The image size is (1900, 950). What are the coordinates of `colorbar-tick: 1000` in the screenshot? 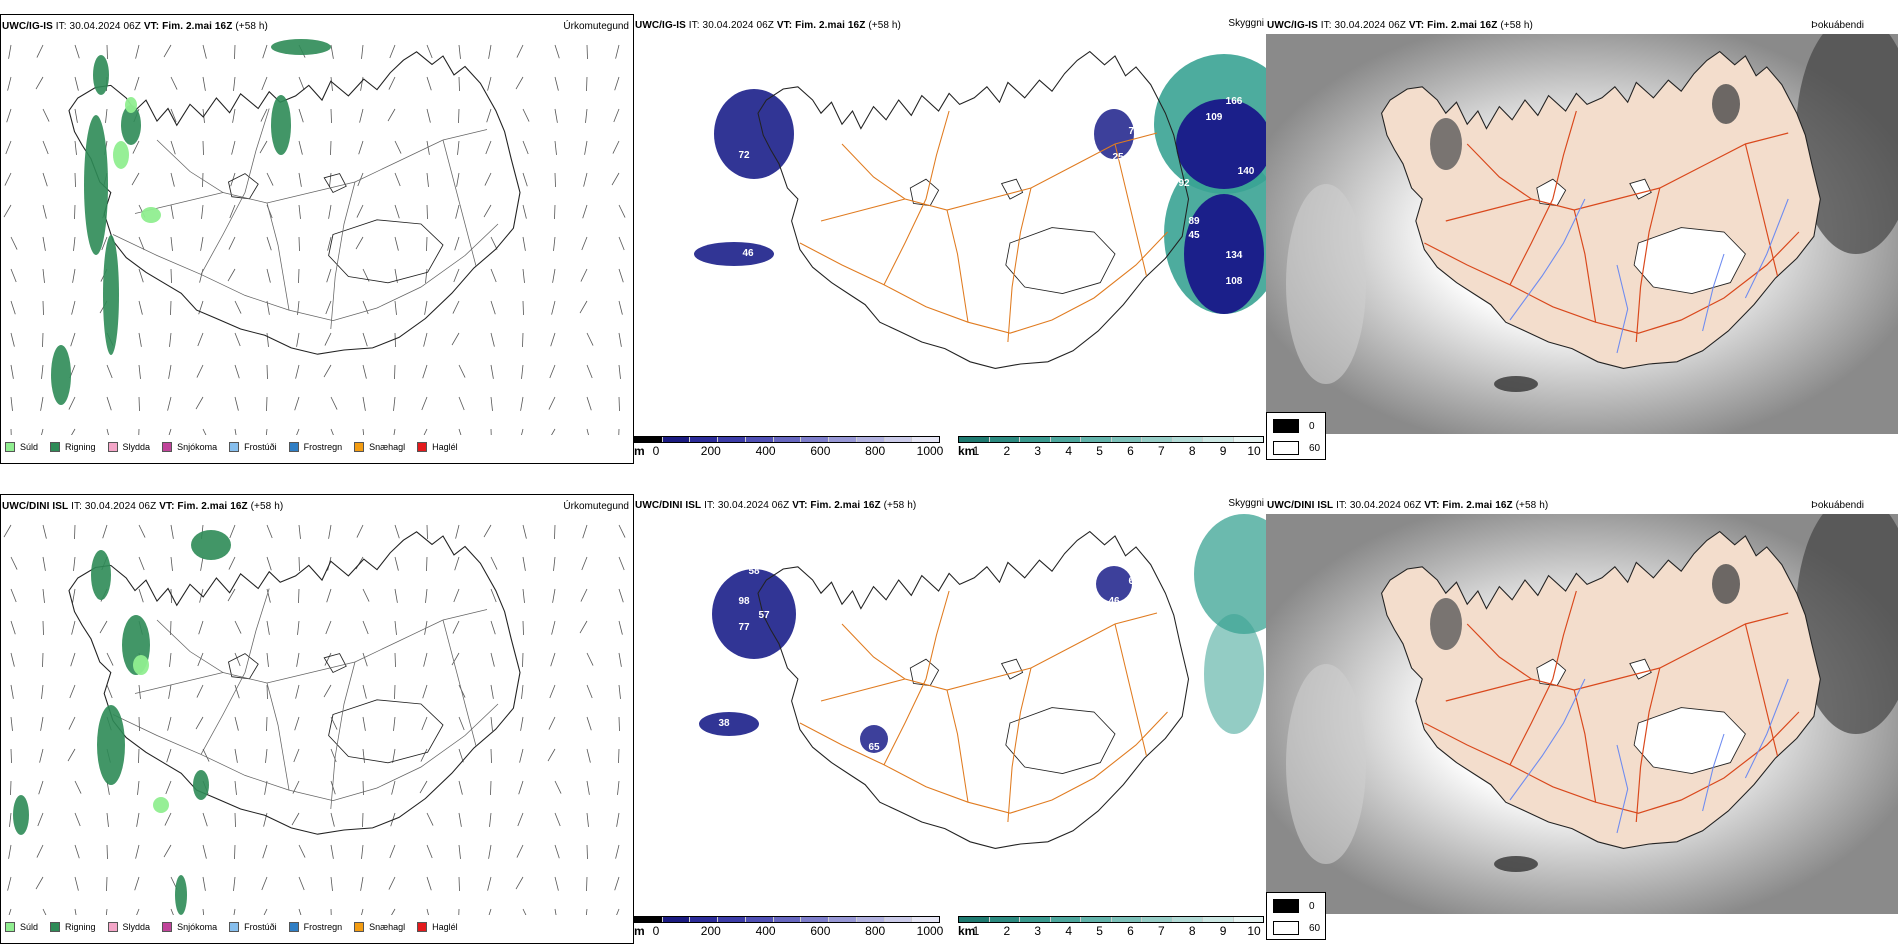 It's located at (930, 451).